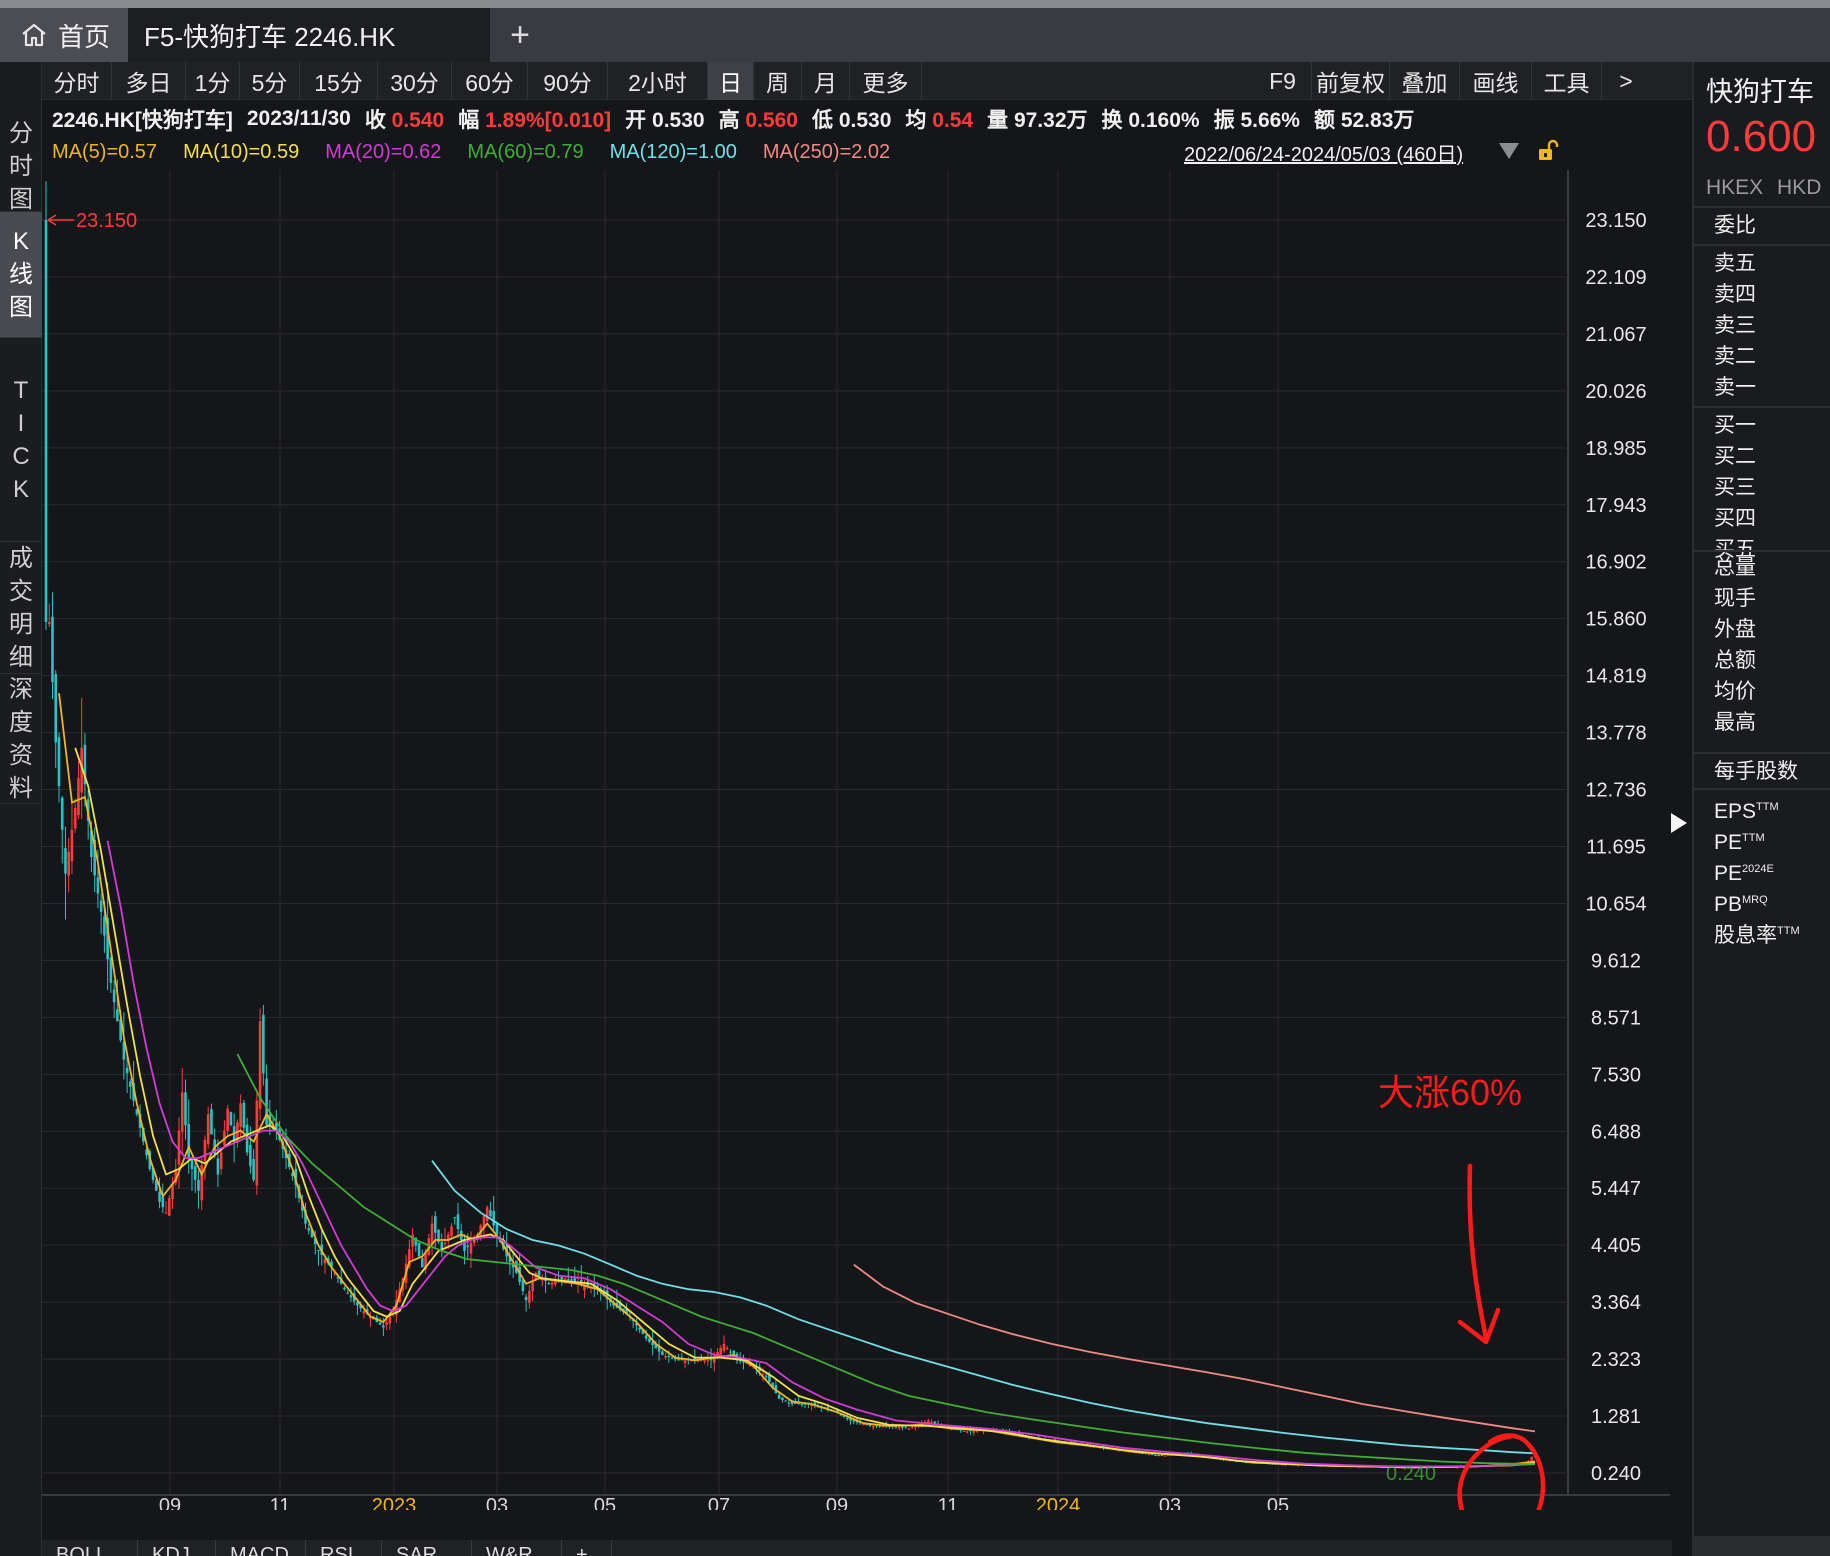 Image resolution: width=1830 pixels, height=1556 pixels. I want to click on x-tick-label: 11, so click(280, 1502).